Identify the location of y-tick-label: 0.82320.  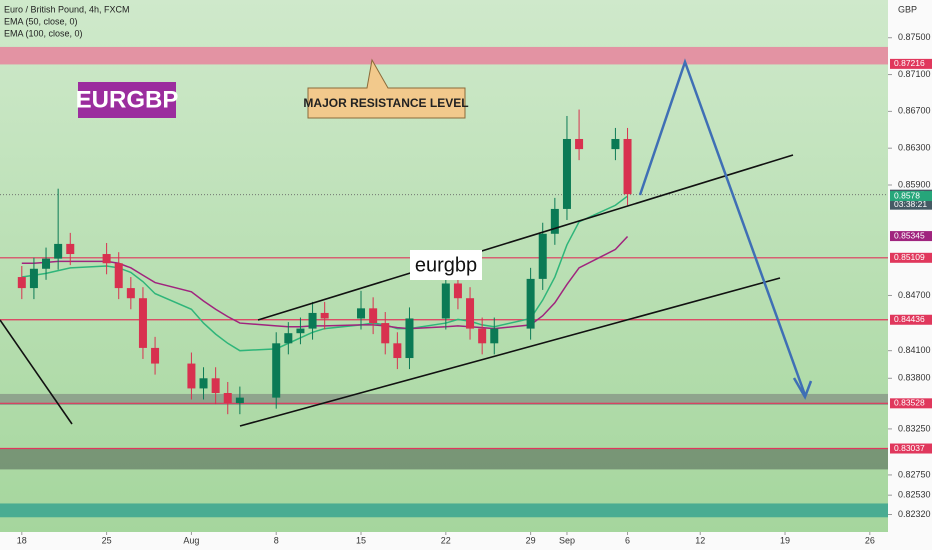
(914, 514).